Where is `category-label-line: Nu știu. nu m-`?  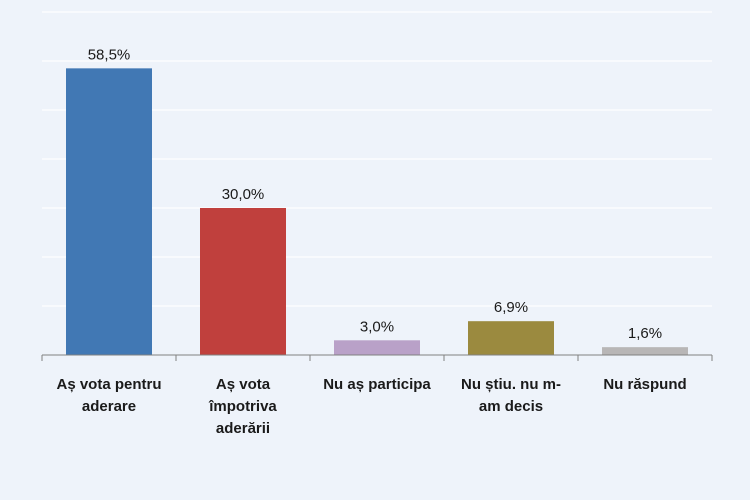
category-label-line: Nu știu. nu m- is located at coordinates (511, 384).